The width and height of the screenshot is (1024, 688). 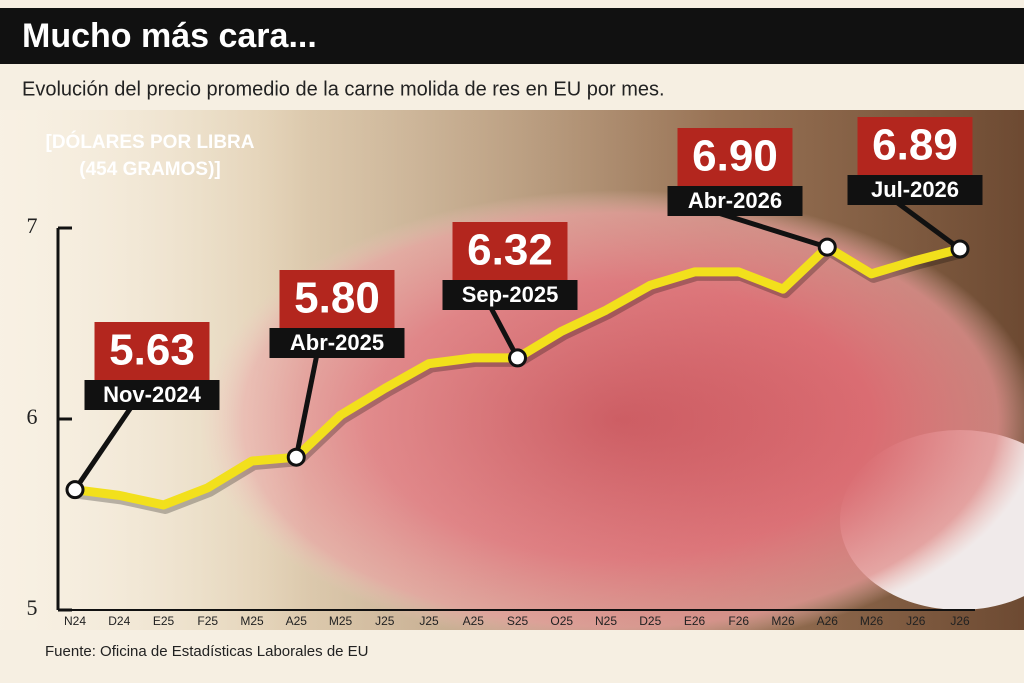 What do you see at coordinates (695, 621) in the screenshot?
I see `x-tick-label: E26` at bounding box center [695, 621].